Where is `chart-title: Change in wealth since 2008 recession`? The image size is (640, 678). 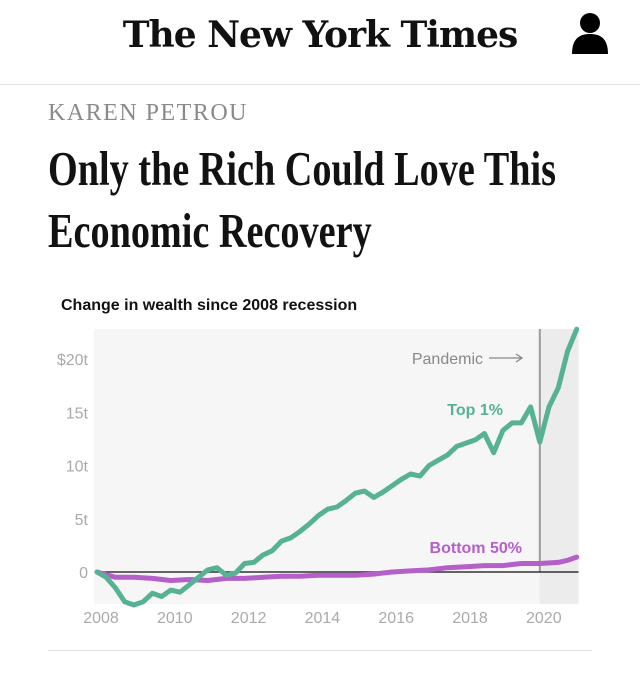 chart-title: Change in wealth since 2008 recession is located at coordinates (209, 305).